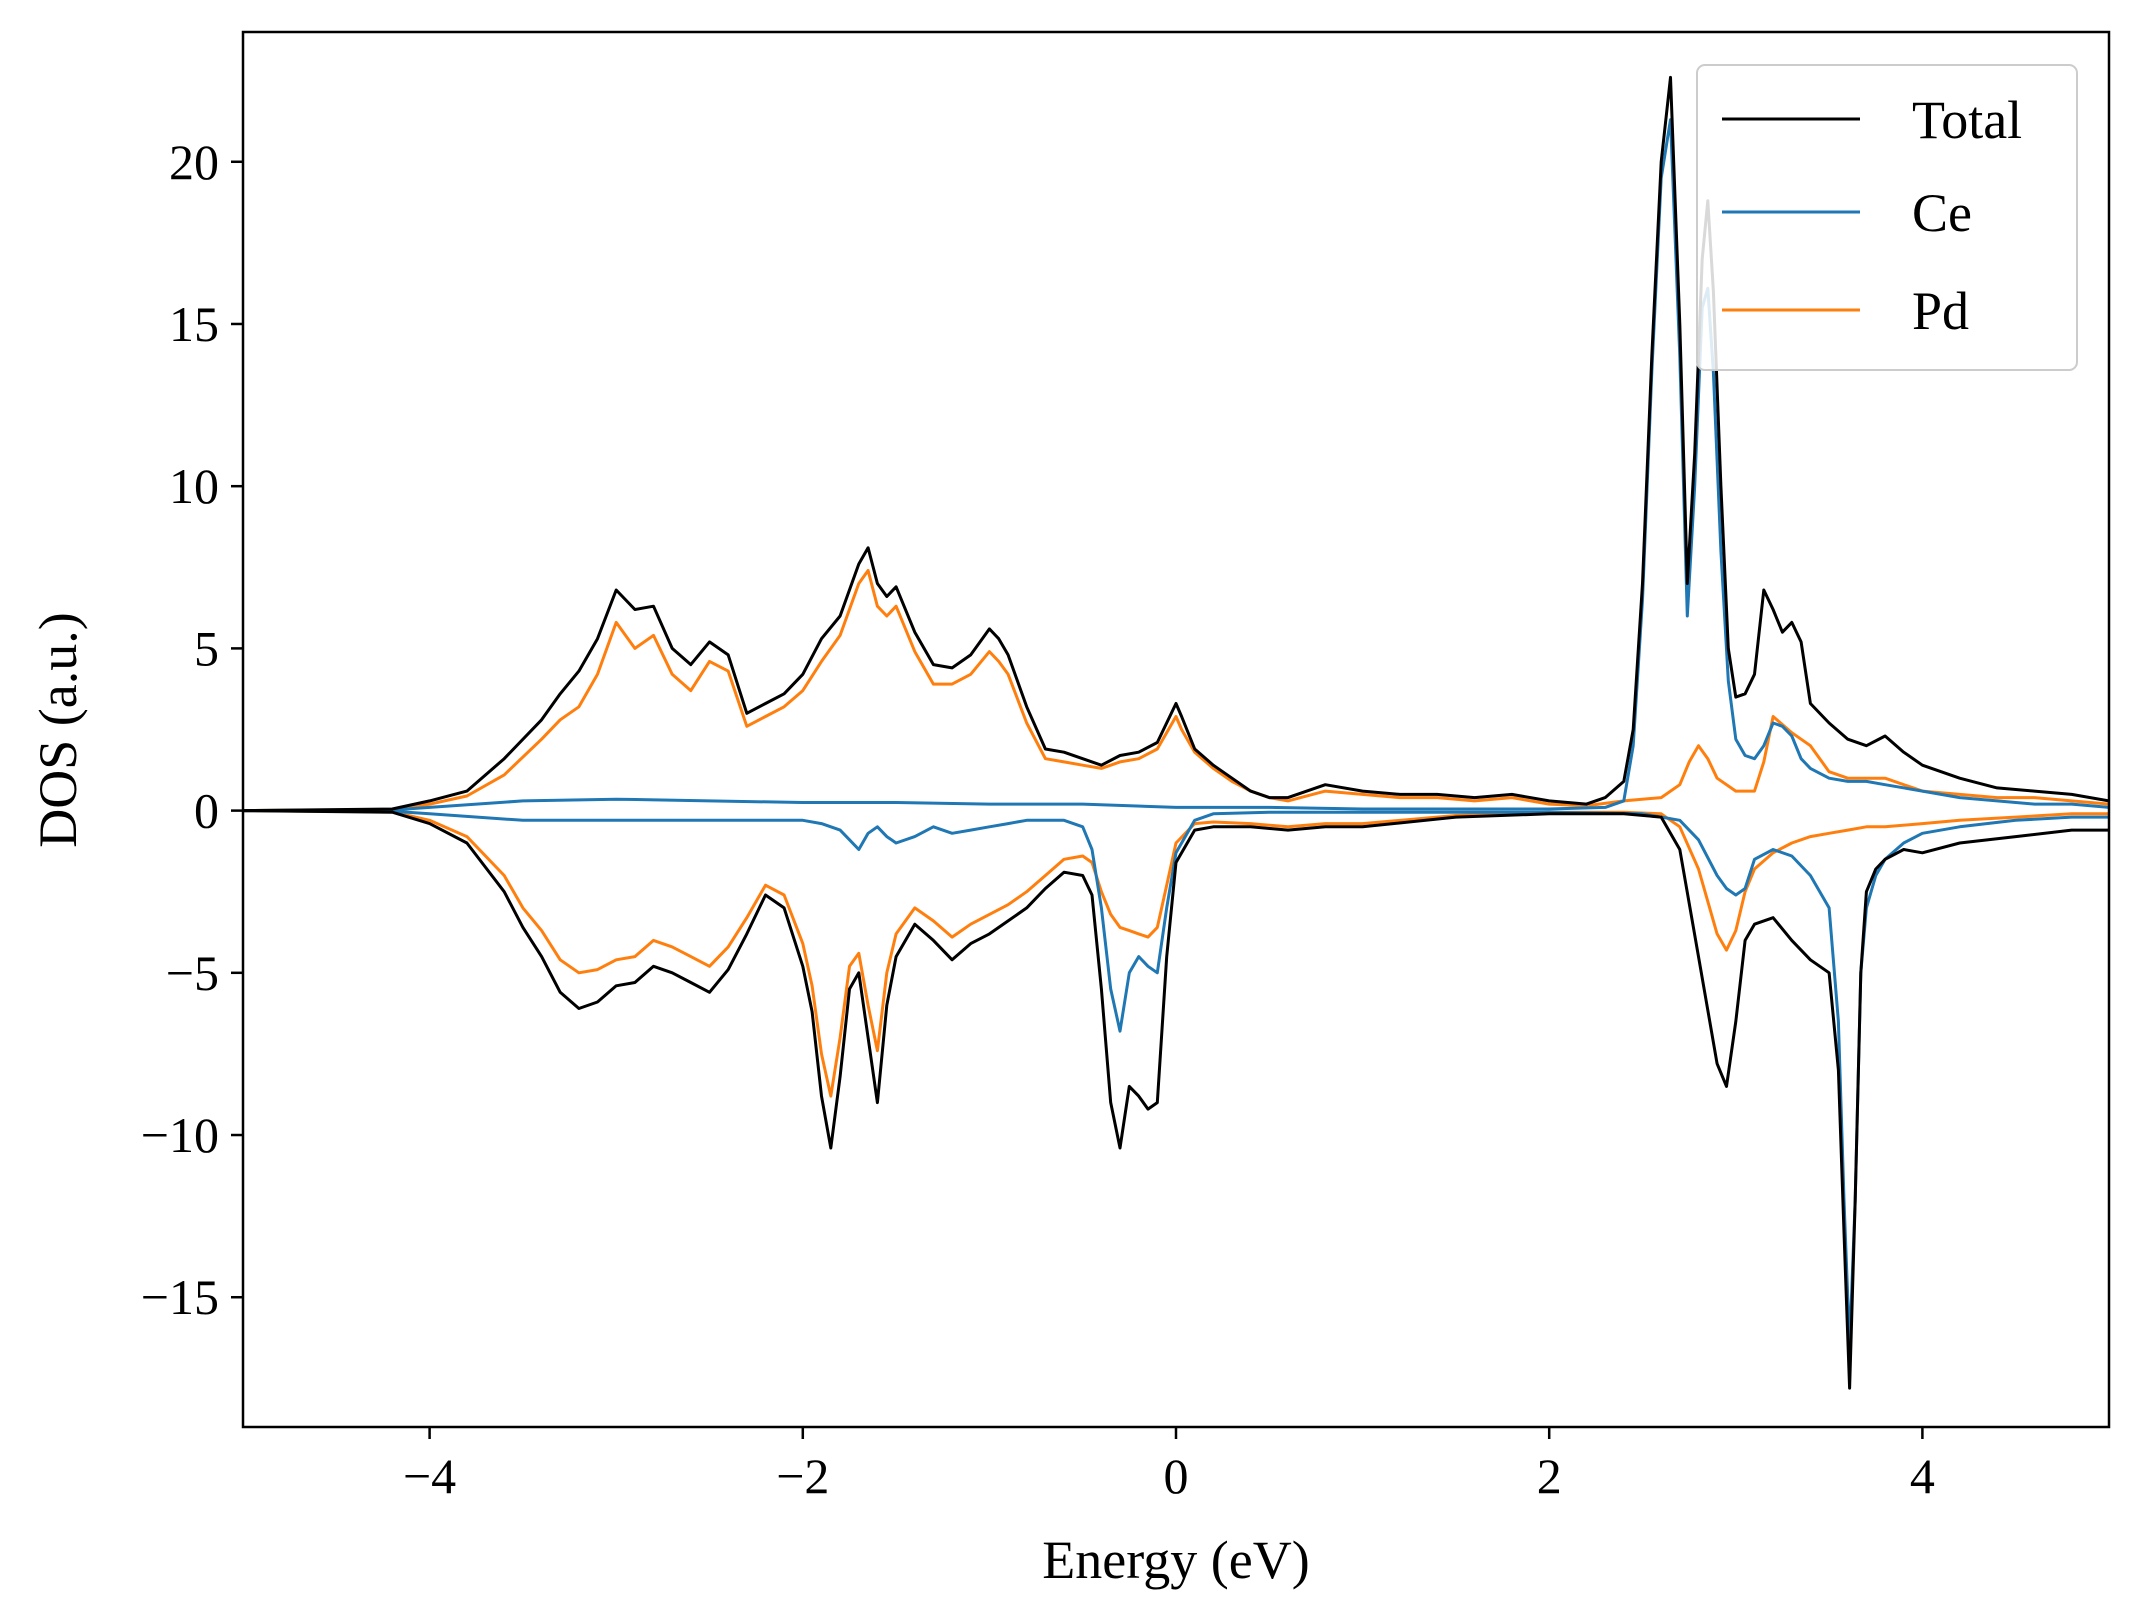 This screenshot has width=2134, height=1617. Describe the element at coordinates (1175, 1560) in the screenshot. I see `x-axis-title: Energy (eV)` at that location.